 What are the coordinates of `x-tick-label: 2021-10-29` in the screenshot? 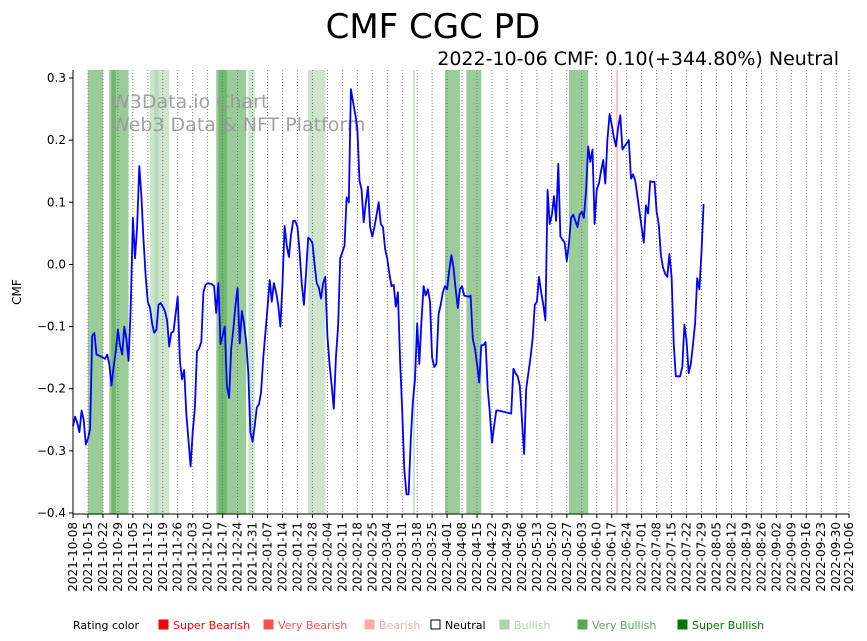 It's located at (118, 557).